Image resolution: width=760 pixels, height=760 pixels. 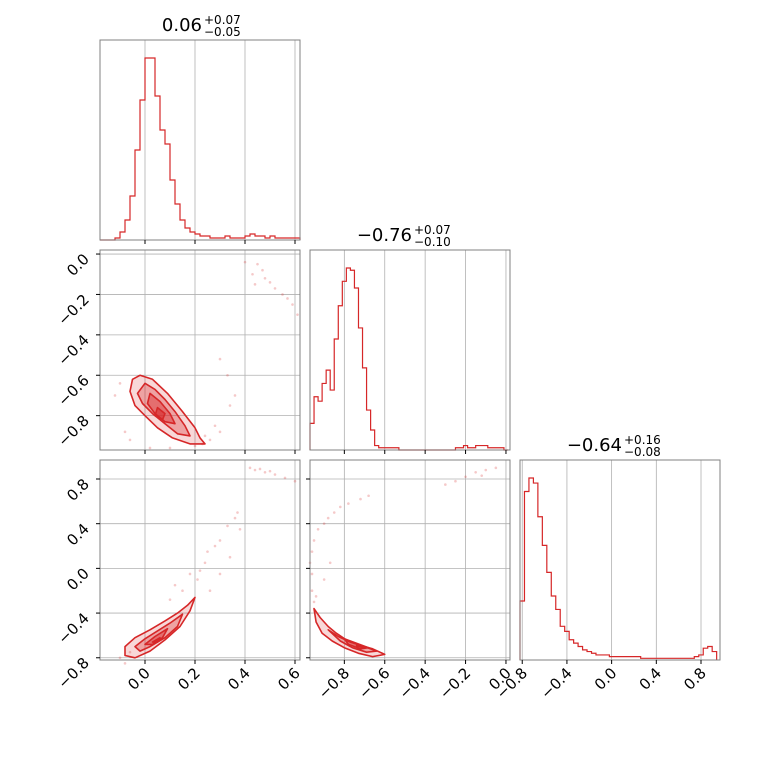 I want to click on title-upper-0: +0.07, so click(x=222, y=20).